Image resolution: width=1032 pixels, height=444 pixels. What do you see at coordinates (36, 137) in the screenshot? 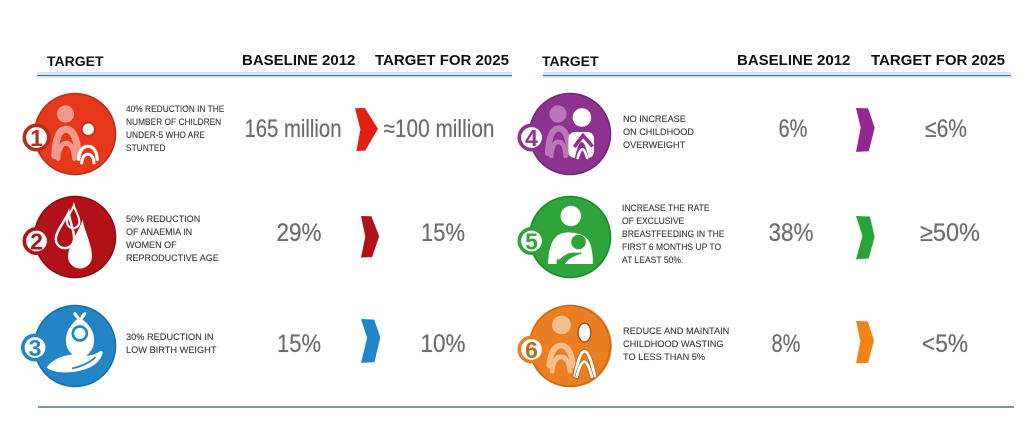
I see `svg-text: 1` at bounding box center [36, 137].